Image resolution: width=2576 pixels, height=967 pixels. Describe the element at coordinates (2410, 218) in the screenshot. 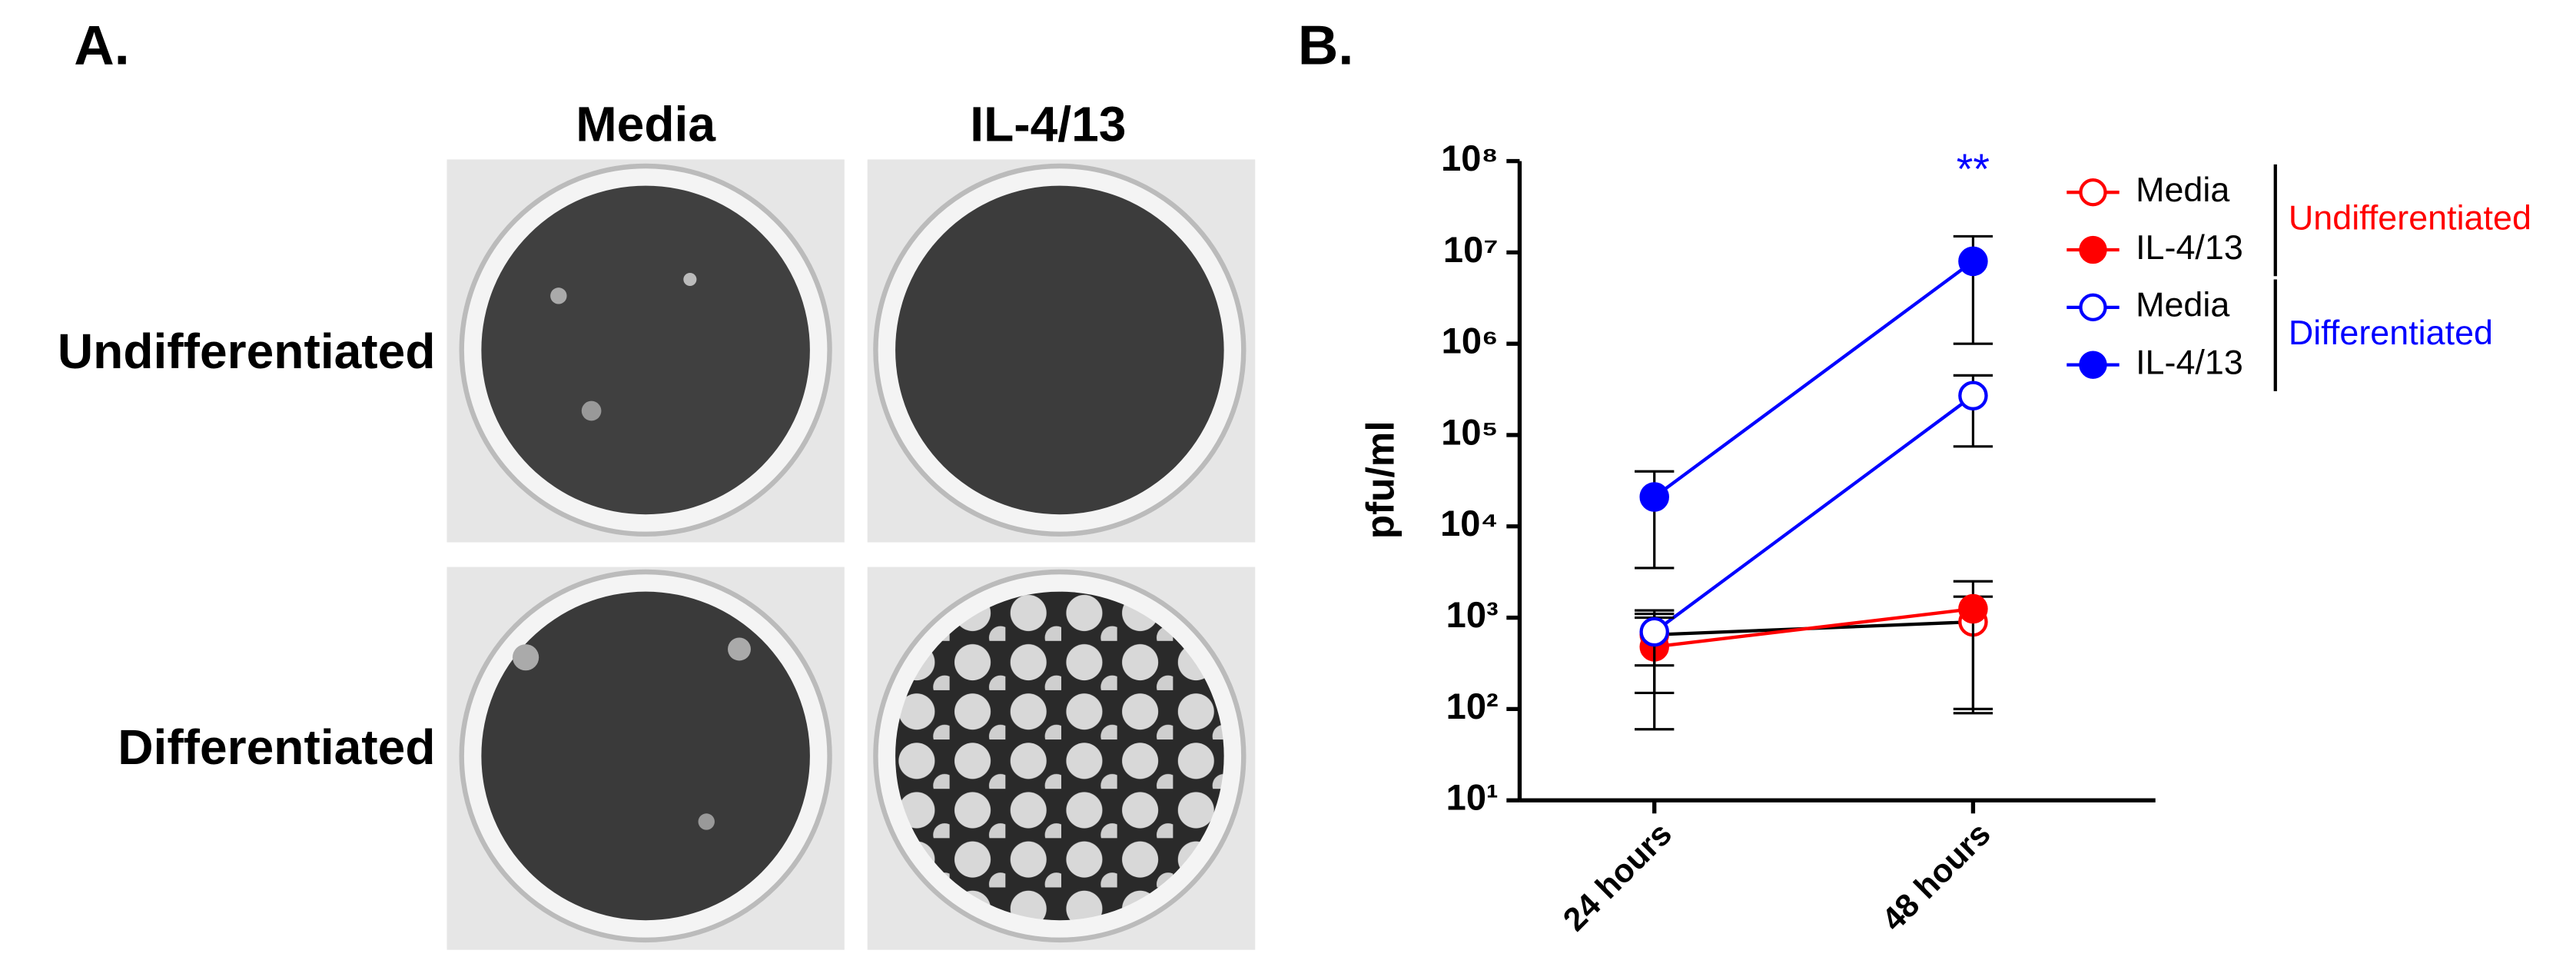

I see `legend-group-label: Undifferentiated` at that location.